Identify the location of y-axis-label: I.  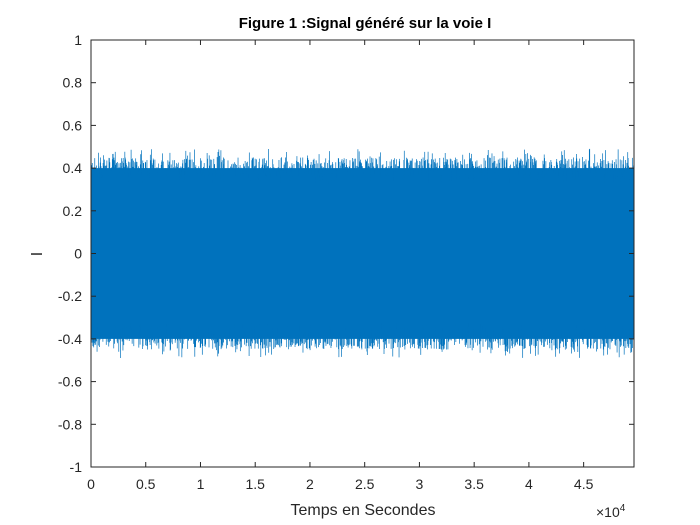
(37, 254).